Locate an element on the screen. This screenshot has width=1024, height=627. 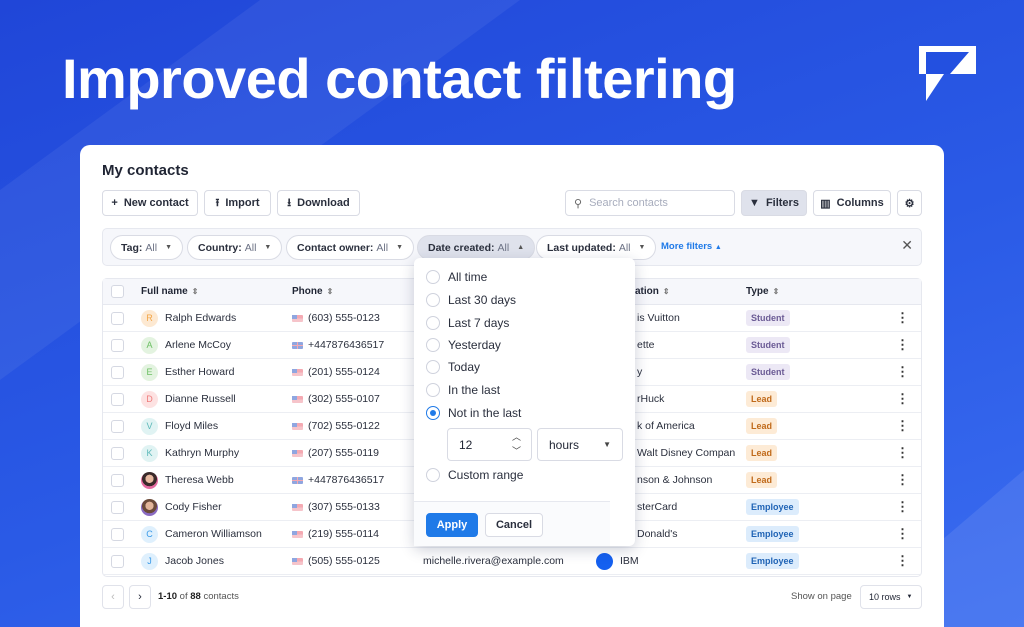
date-option: Not in the last is located at coordinates (473, 413).